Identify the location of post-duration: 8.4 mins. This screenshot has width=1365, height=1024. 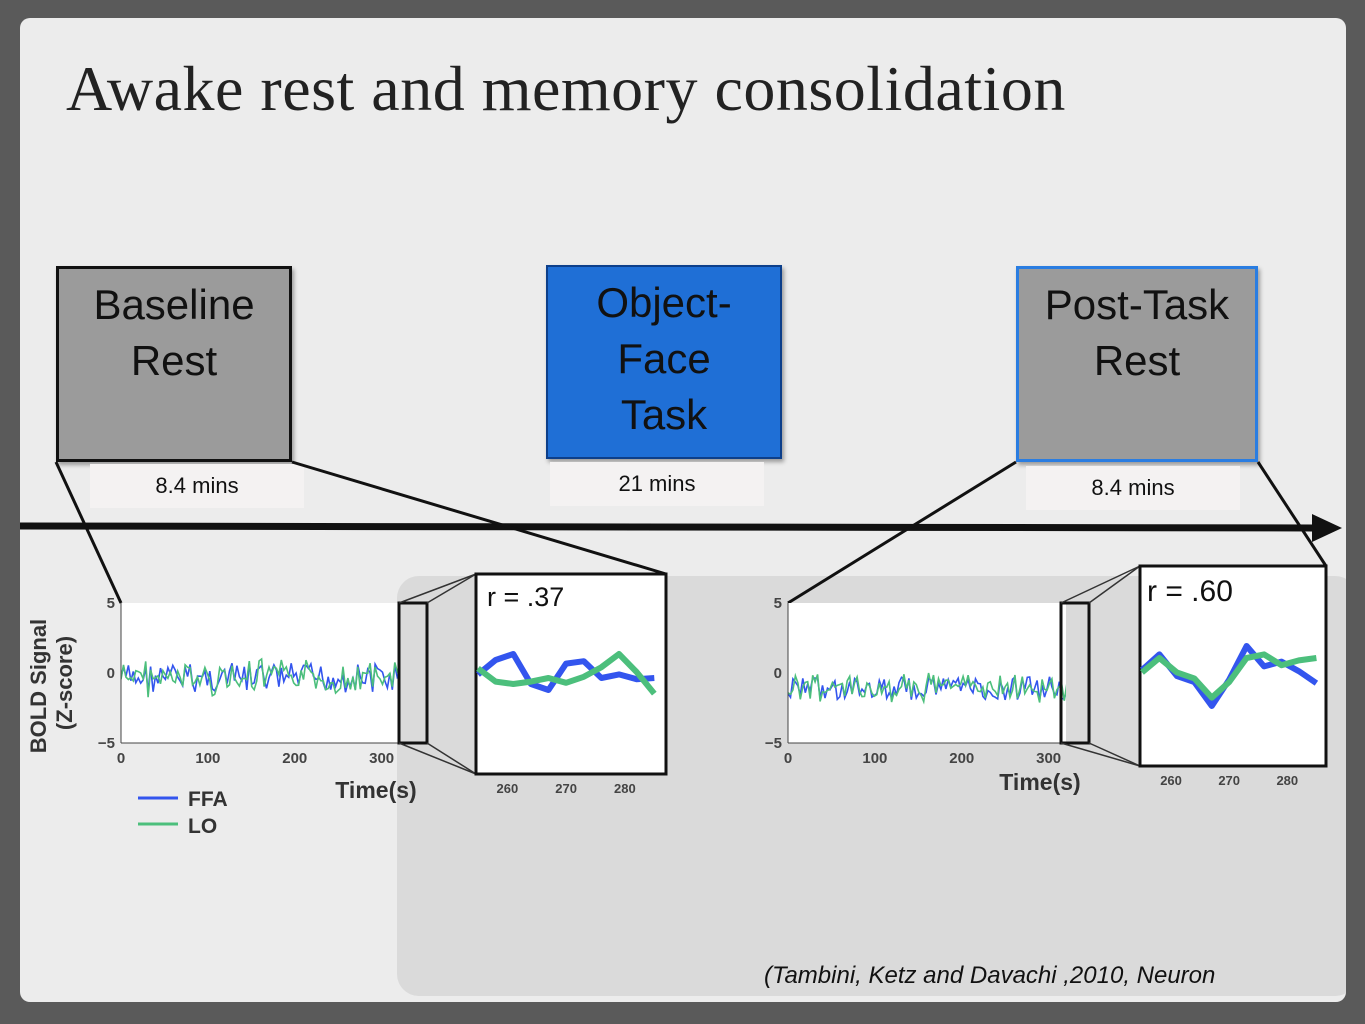
(1133, 488).